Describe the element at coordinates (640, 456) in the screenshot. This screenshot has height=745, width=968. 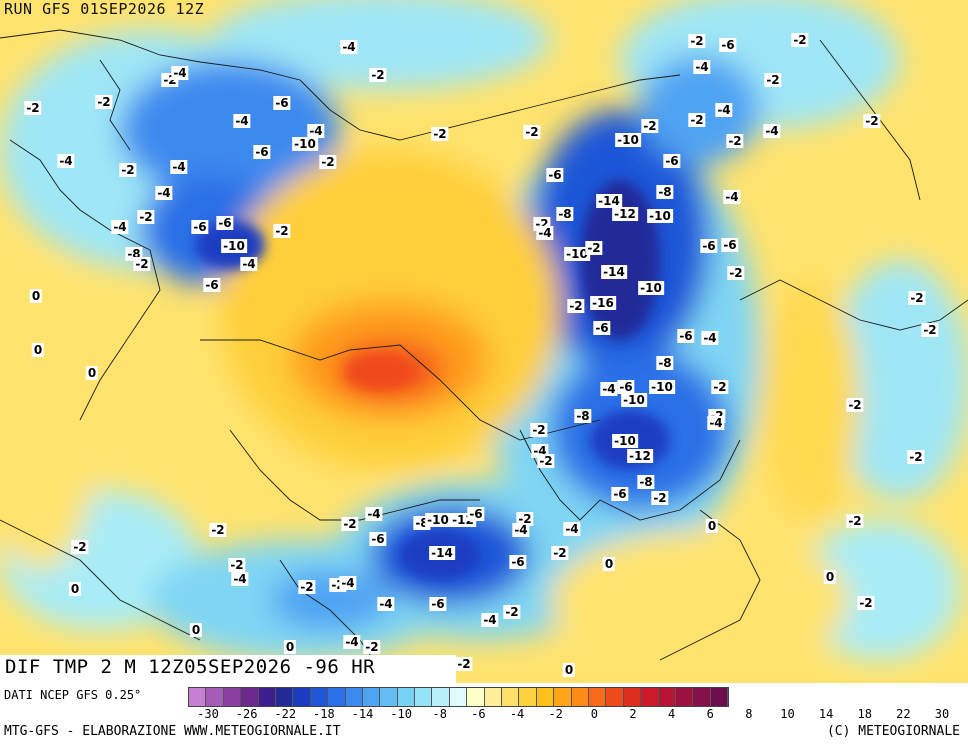
I see `contour-value-label: -12` at that location.